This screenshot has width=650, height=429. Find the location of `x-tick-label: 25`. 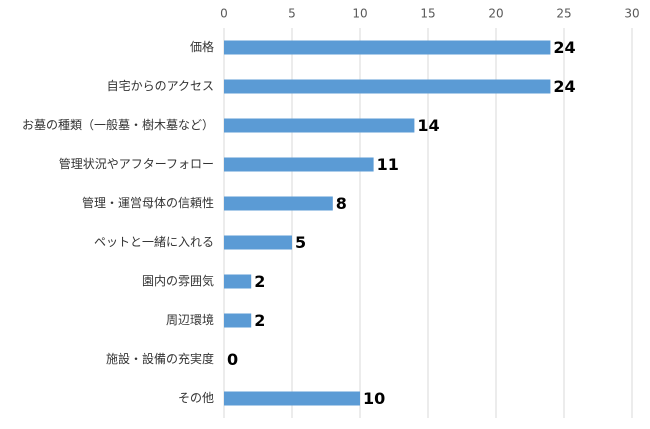

x-tick-label: 25 is located at coordinates (563, 14).